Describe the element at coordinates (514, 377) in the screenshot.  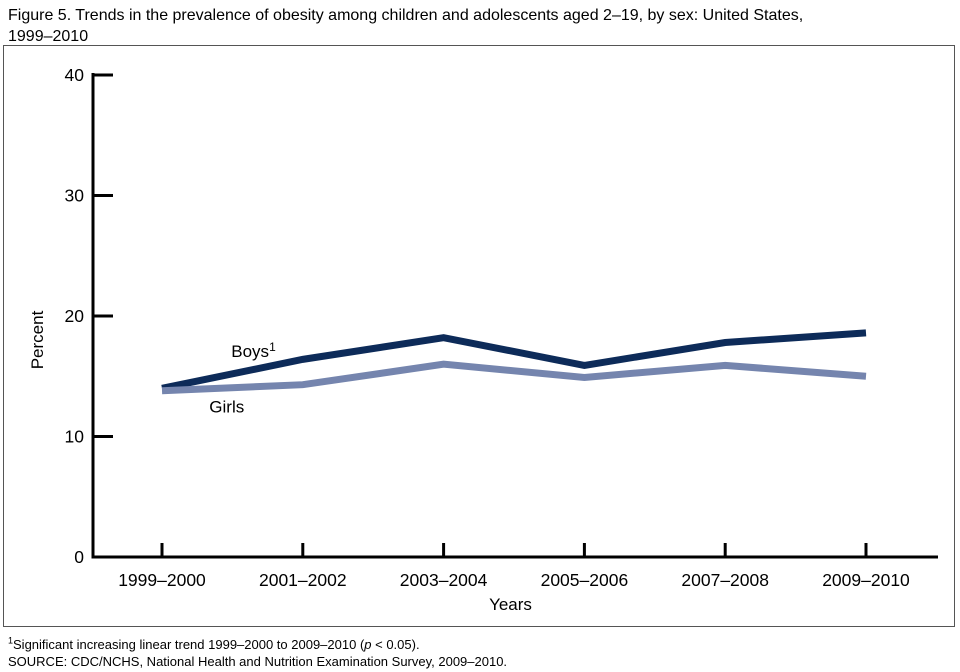
I see `girls-line` at that location.